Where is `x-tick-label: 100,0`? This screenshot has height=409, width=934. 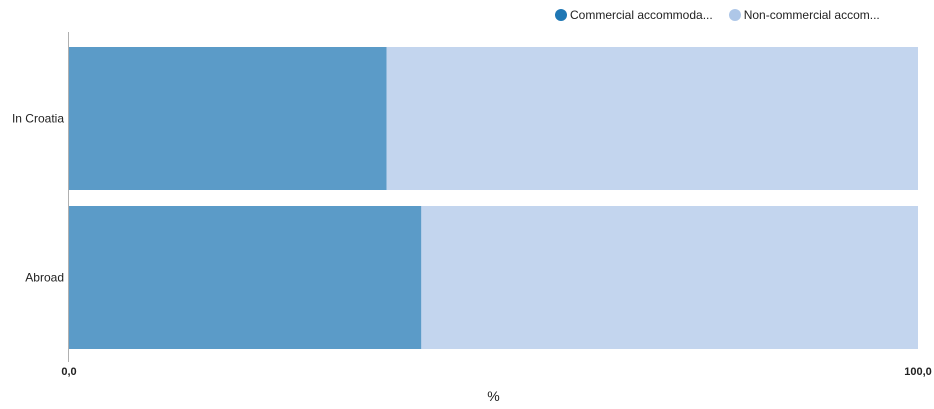
x-tick-label: 100,0 is located at coordinates (918, 372).